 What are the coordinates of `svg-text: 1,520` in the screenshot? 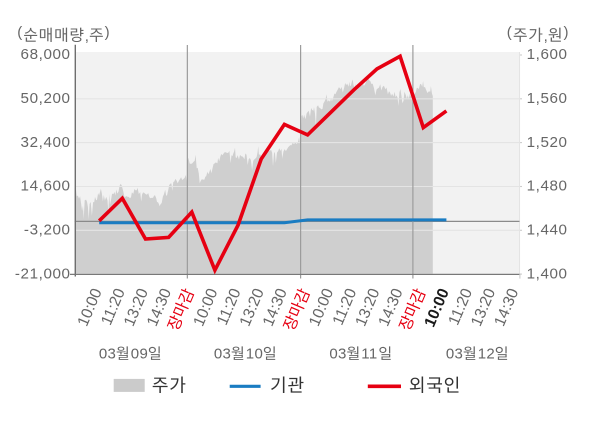 It's located at (547, 142).